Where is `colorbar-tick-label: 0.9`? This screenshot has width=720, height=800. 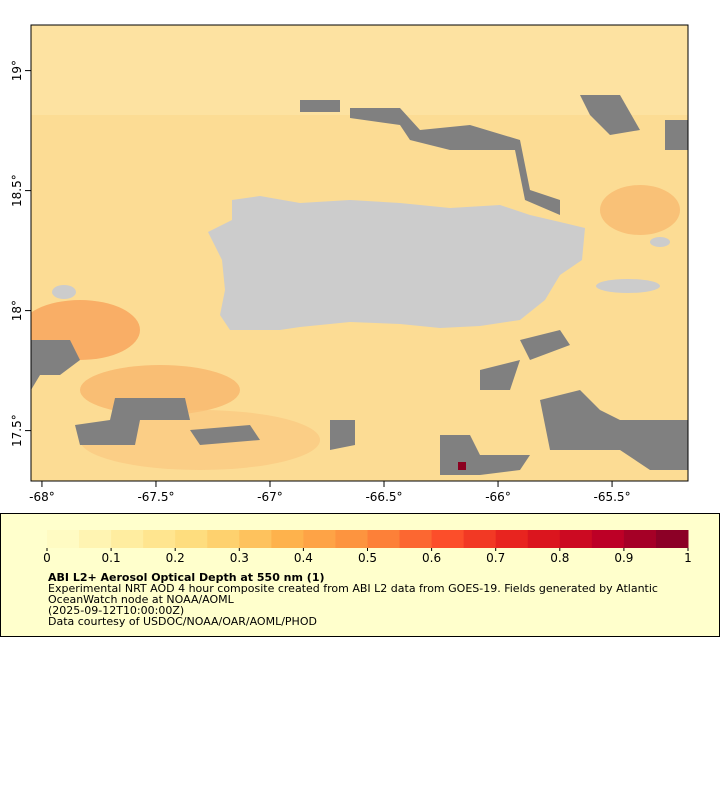
colorbar-tick-label: 0.9 is located at coordinates (623, 558).